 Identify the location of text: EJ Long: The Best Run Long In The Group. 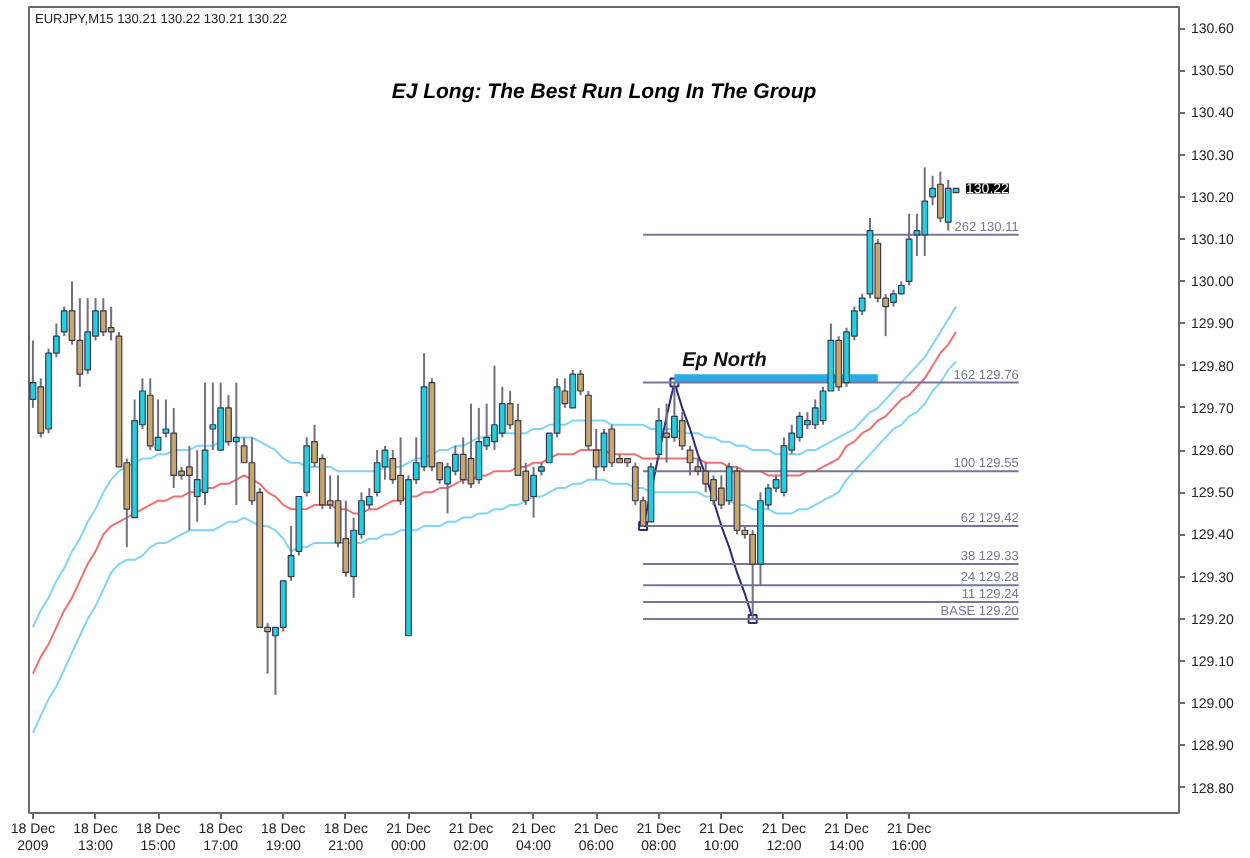
(604, 92).